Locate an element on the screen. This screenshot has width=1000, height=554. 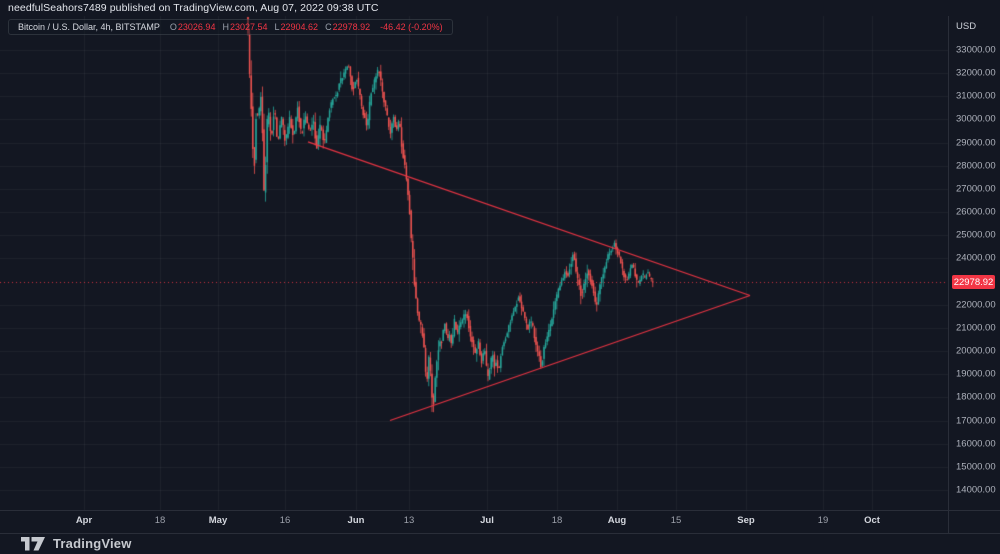
price-tick-label: 31000.00 is located at coordinates (976, 96).